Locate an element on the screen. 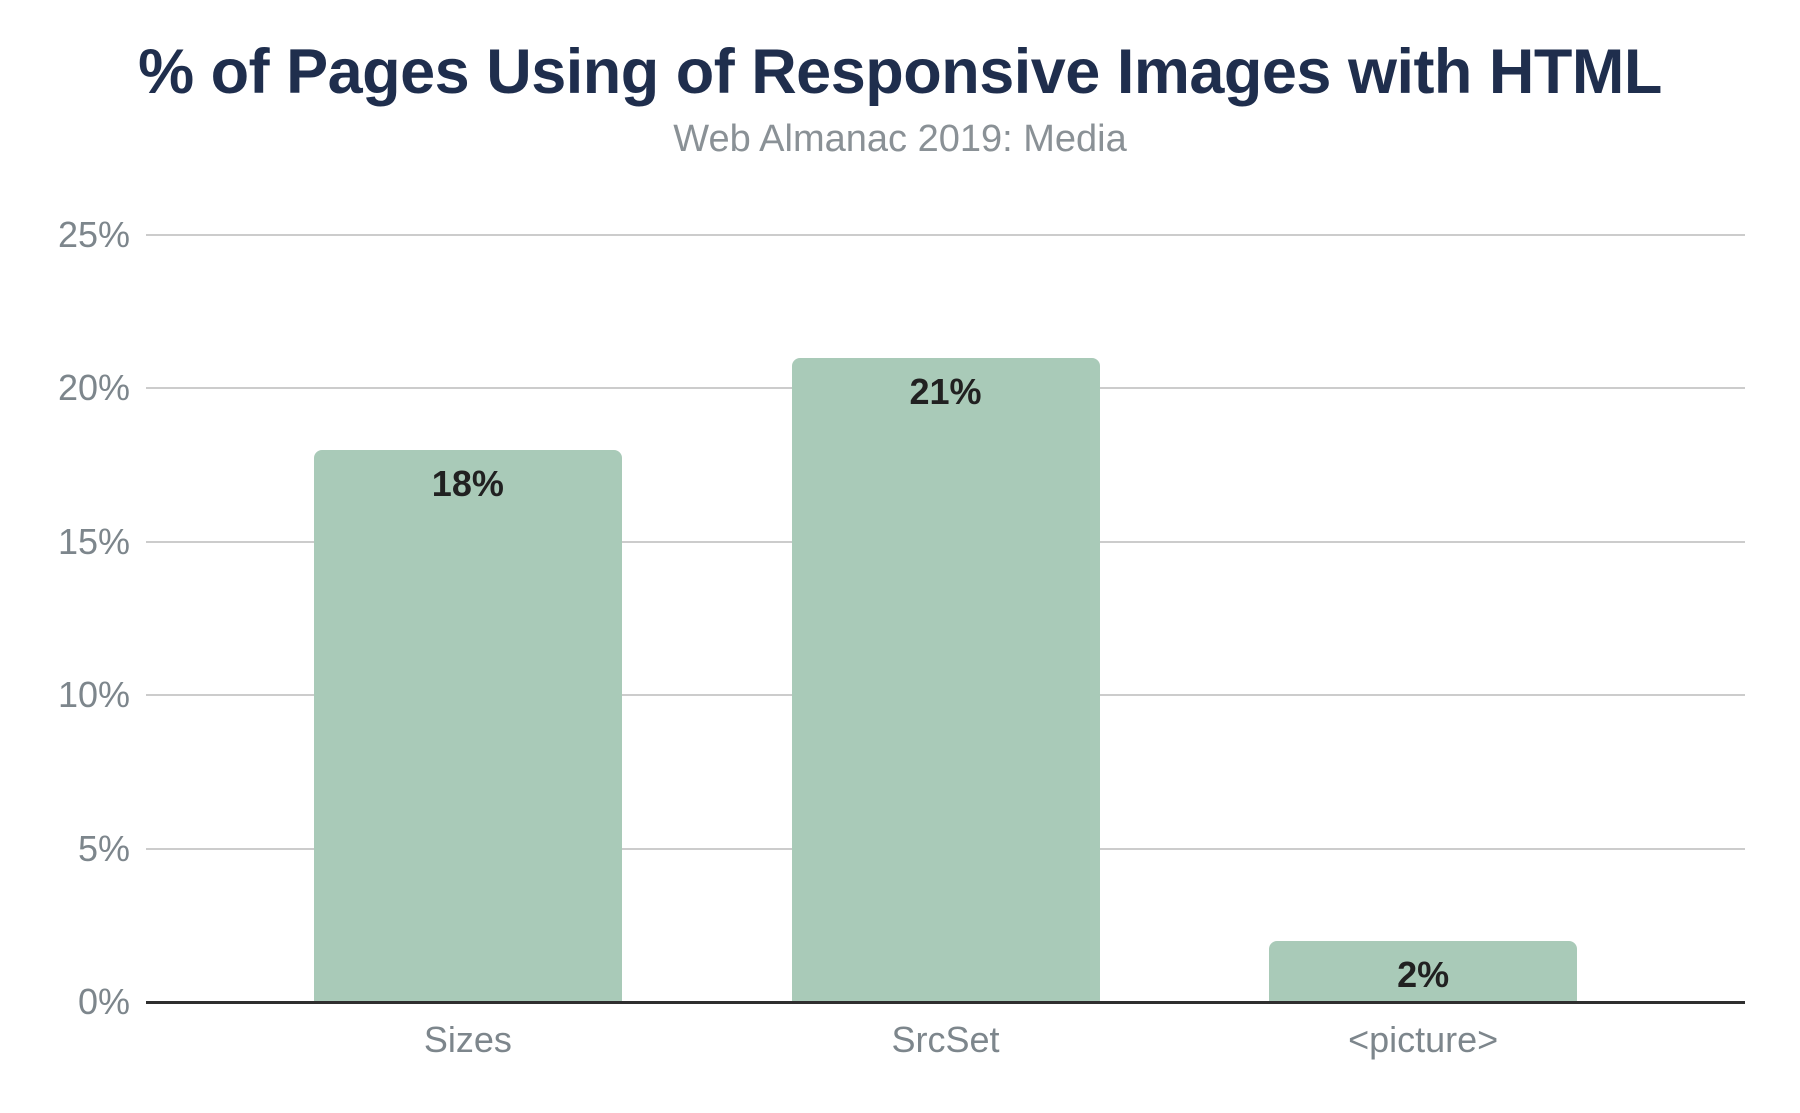  x-axis-category-label: Sizes is located at coordinates (467, 1039).